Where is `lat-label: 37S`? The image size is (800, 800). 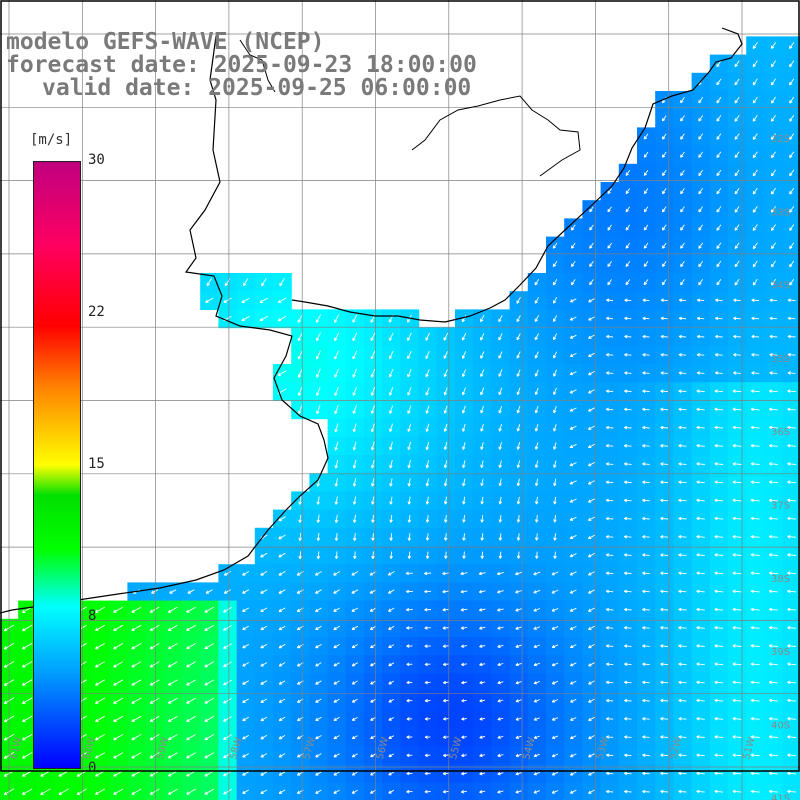
lat-label: 37S is located at coordinates (780, 506).